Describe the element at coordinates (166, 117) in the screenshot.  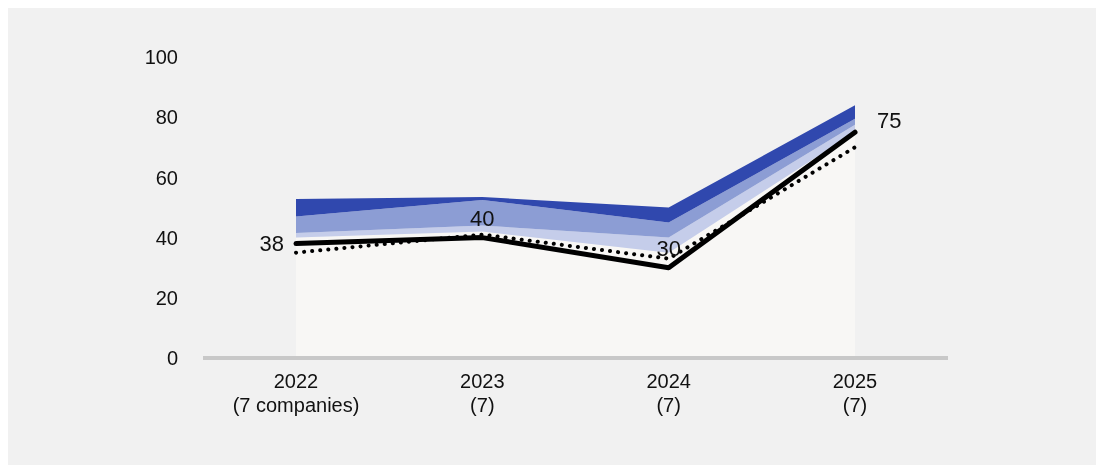
I see `y-tick-label: 80` at that location.